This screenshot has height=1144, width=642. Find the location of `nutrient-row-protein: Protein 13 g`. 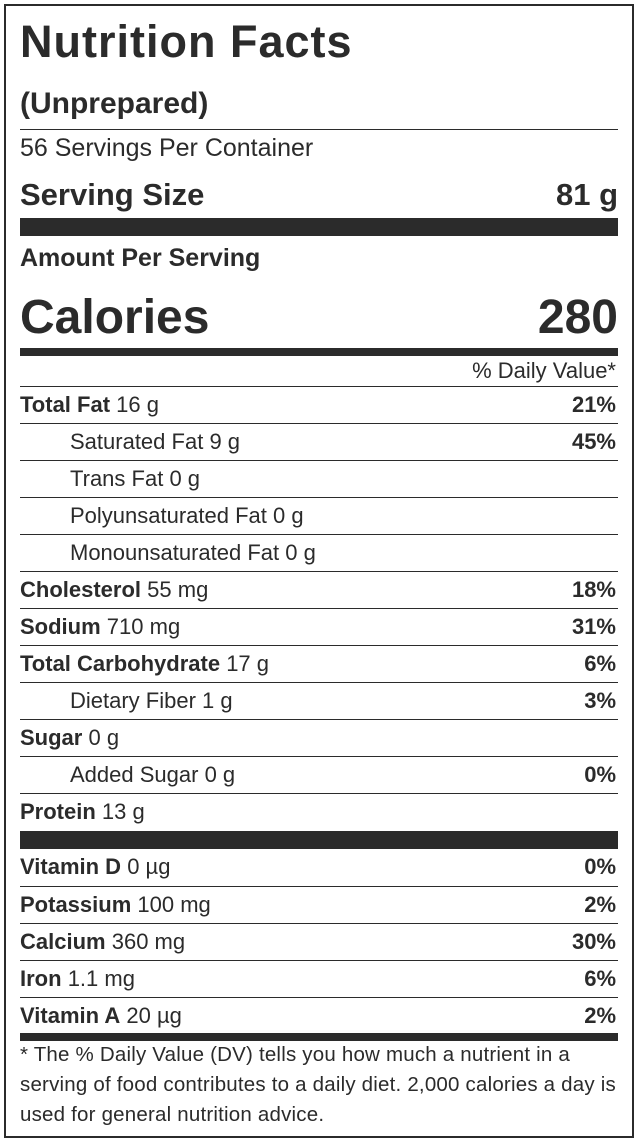

nutrient-row-protein: Protein 13 g is located at coordinates (319, 811).